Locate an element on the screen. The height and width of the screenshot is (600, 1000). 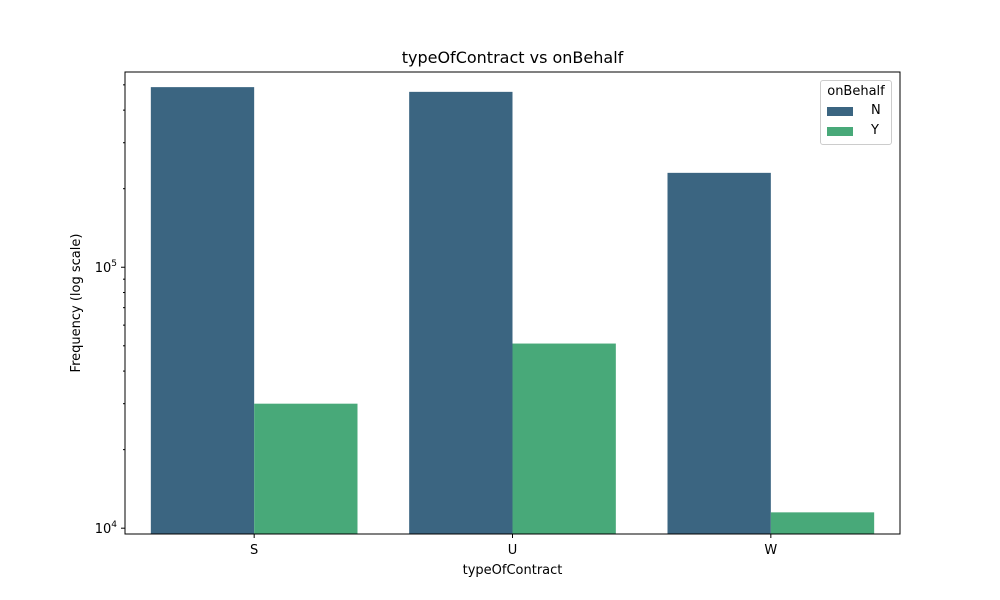
legend-swatch-y is located at coordinates (840, 131).